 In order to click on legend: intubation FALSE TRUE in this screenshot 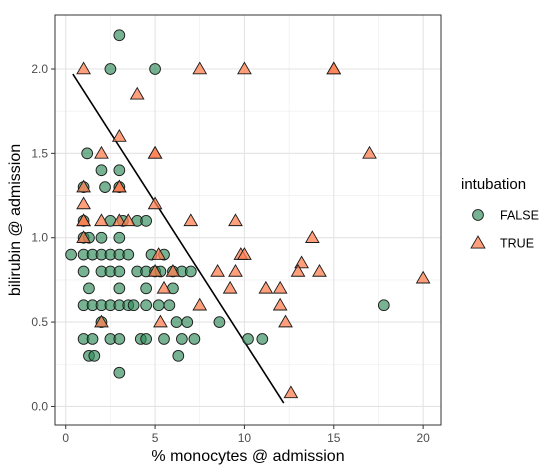, I will do `click(500, 213)`.